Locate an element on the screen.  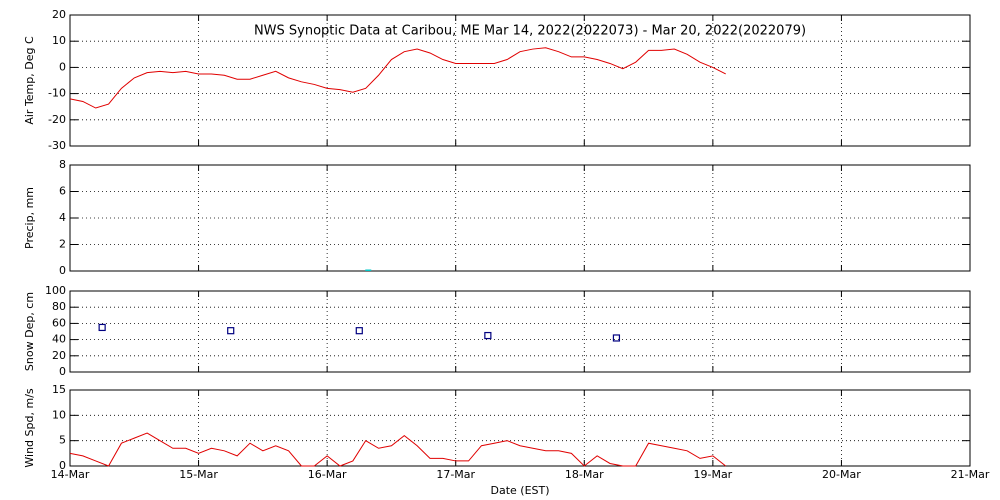
y-axis-label: Air Temp, Deg C is located at coordinates (29, 80).